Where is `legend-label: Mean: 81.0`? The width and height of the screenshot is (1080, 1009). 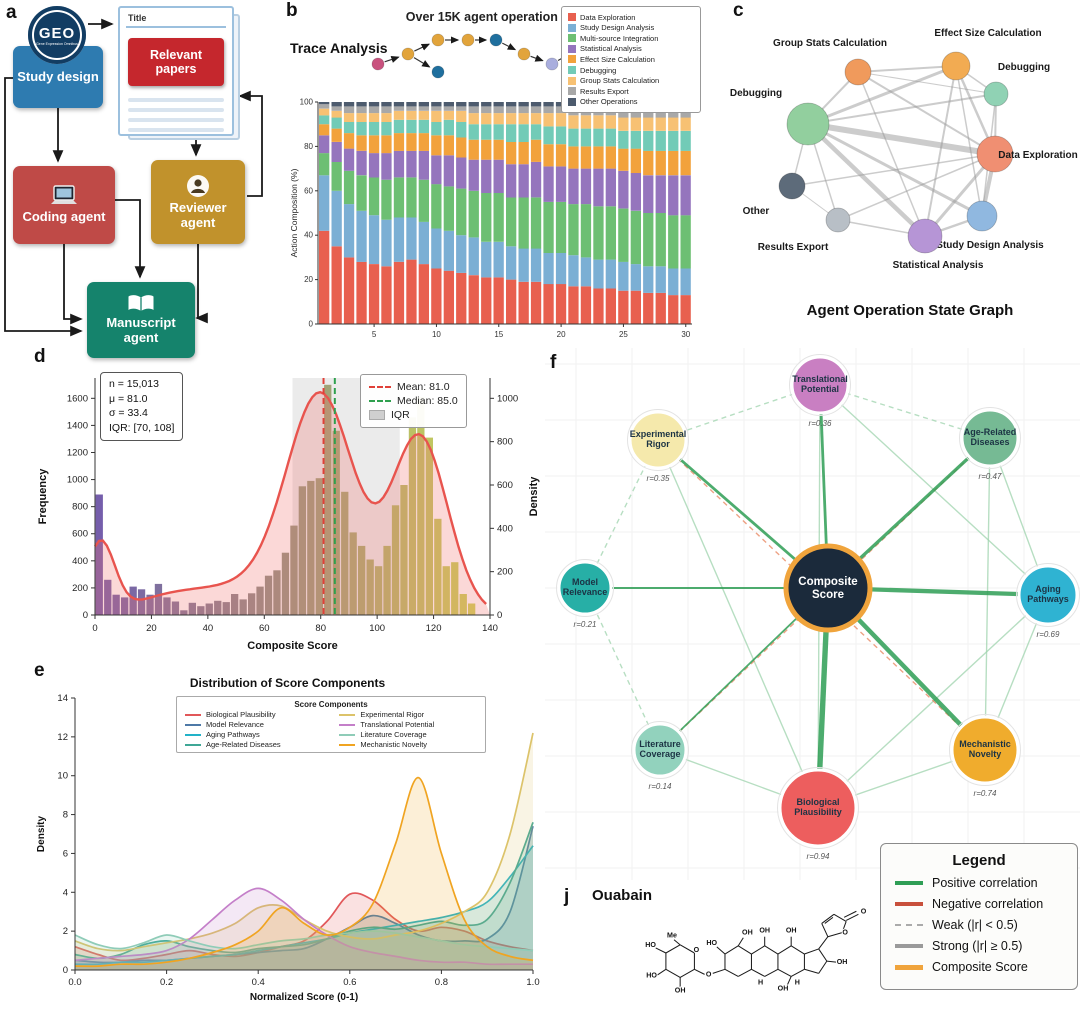 legend-label: Mean: 81.0 is located at coordinates (423, 387).